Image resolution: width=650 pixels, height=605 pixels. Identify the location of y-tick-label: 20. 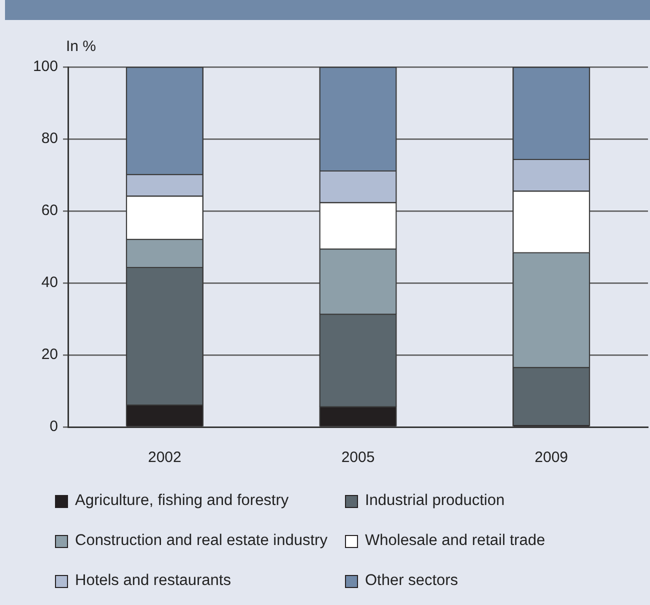
(49, 355).